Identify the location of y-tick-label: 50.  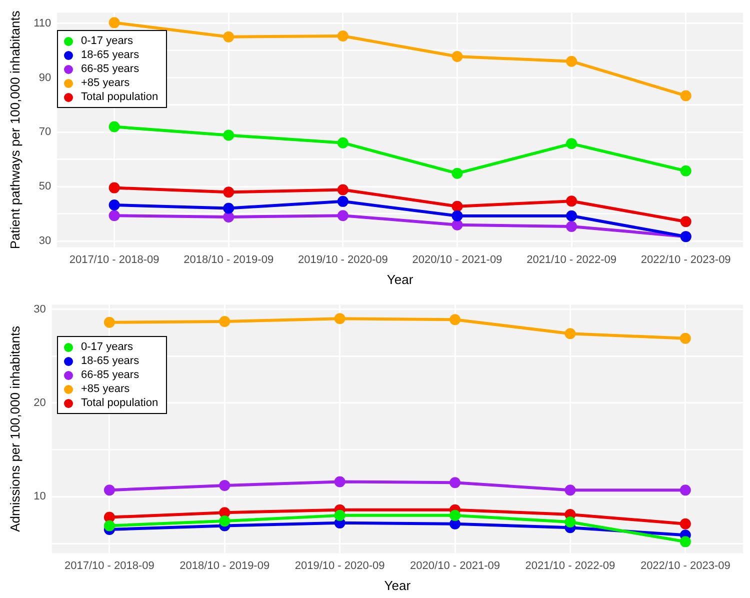
(45, 186).